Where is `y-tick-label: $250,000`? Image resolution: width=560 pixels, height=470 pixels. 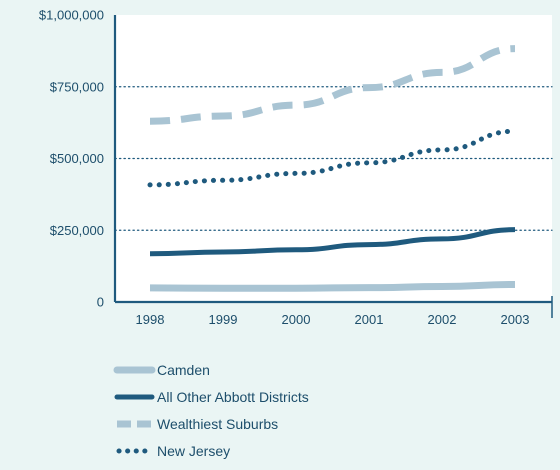
y-tick-label: $250,000 is located at coordinates (77, 230).